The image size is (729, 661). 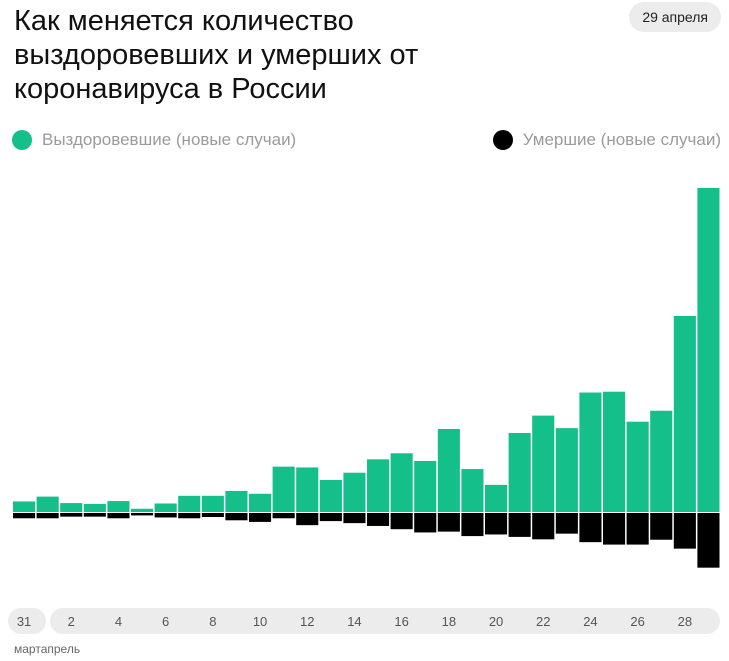 I want to click on tick-label: 12, so click(x=307, y=621).